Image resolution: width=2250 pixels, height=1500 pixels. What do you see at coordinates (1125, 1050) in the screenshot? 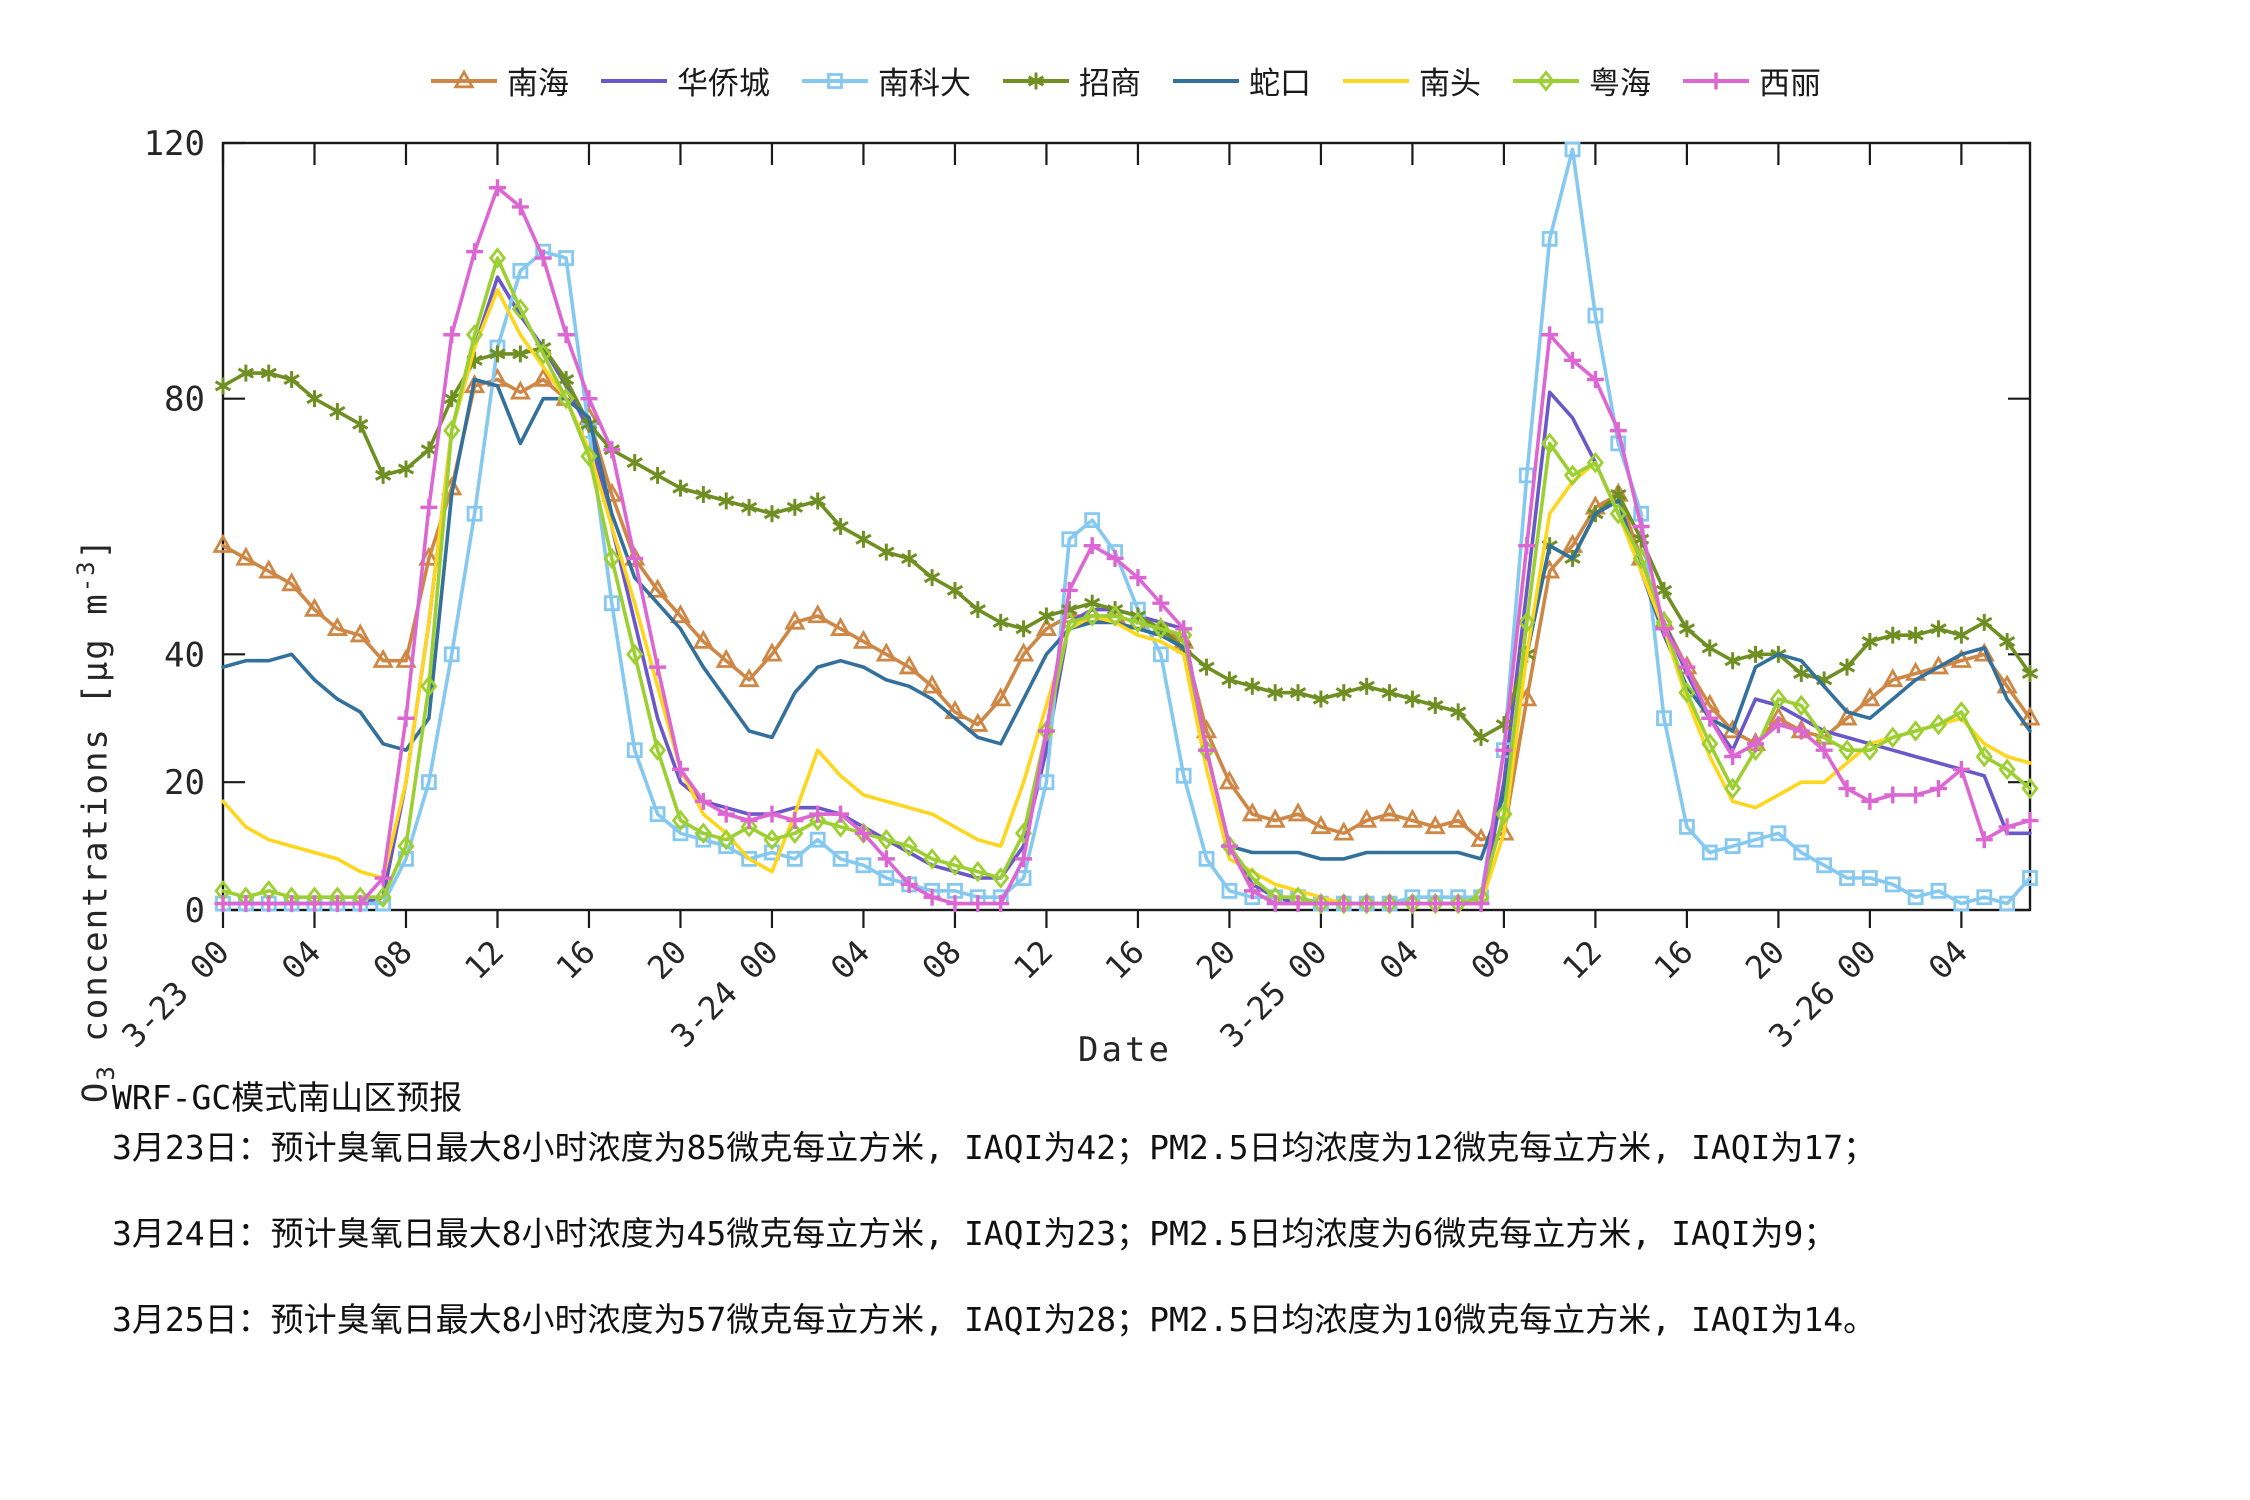
I see `x-axis-label: Date` at bounding box center [1125, 1050].